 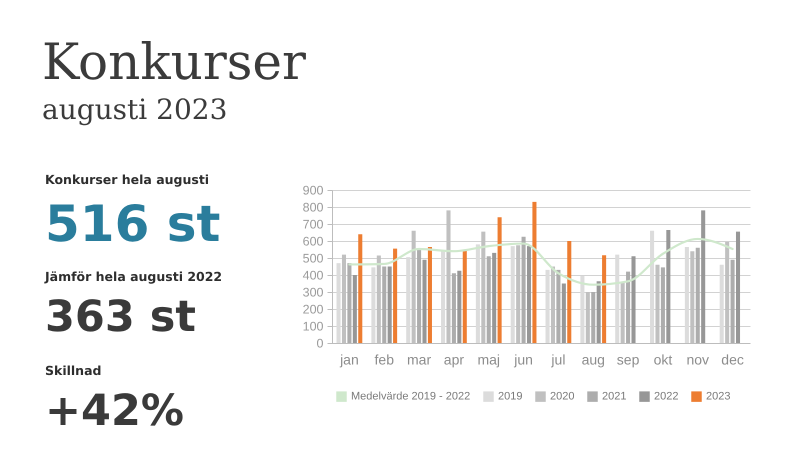 What do you see at coordinates (313, 293) in the screenshot?
I see `y-tick-label: 300` at bounding box center [313, 293].